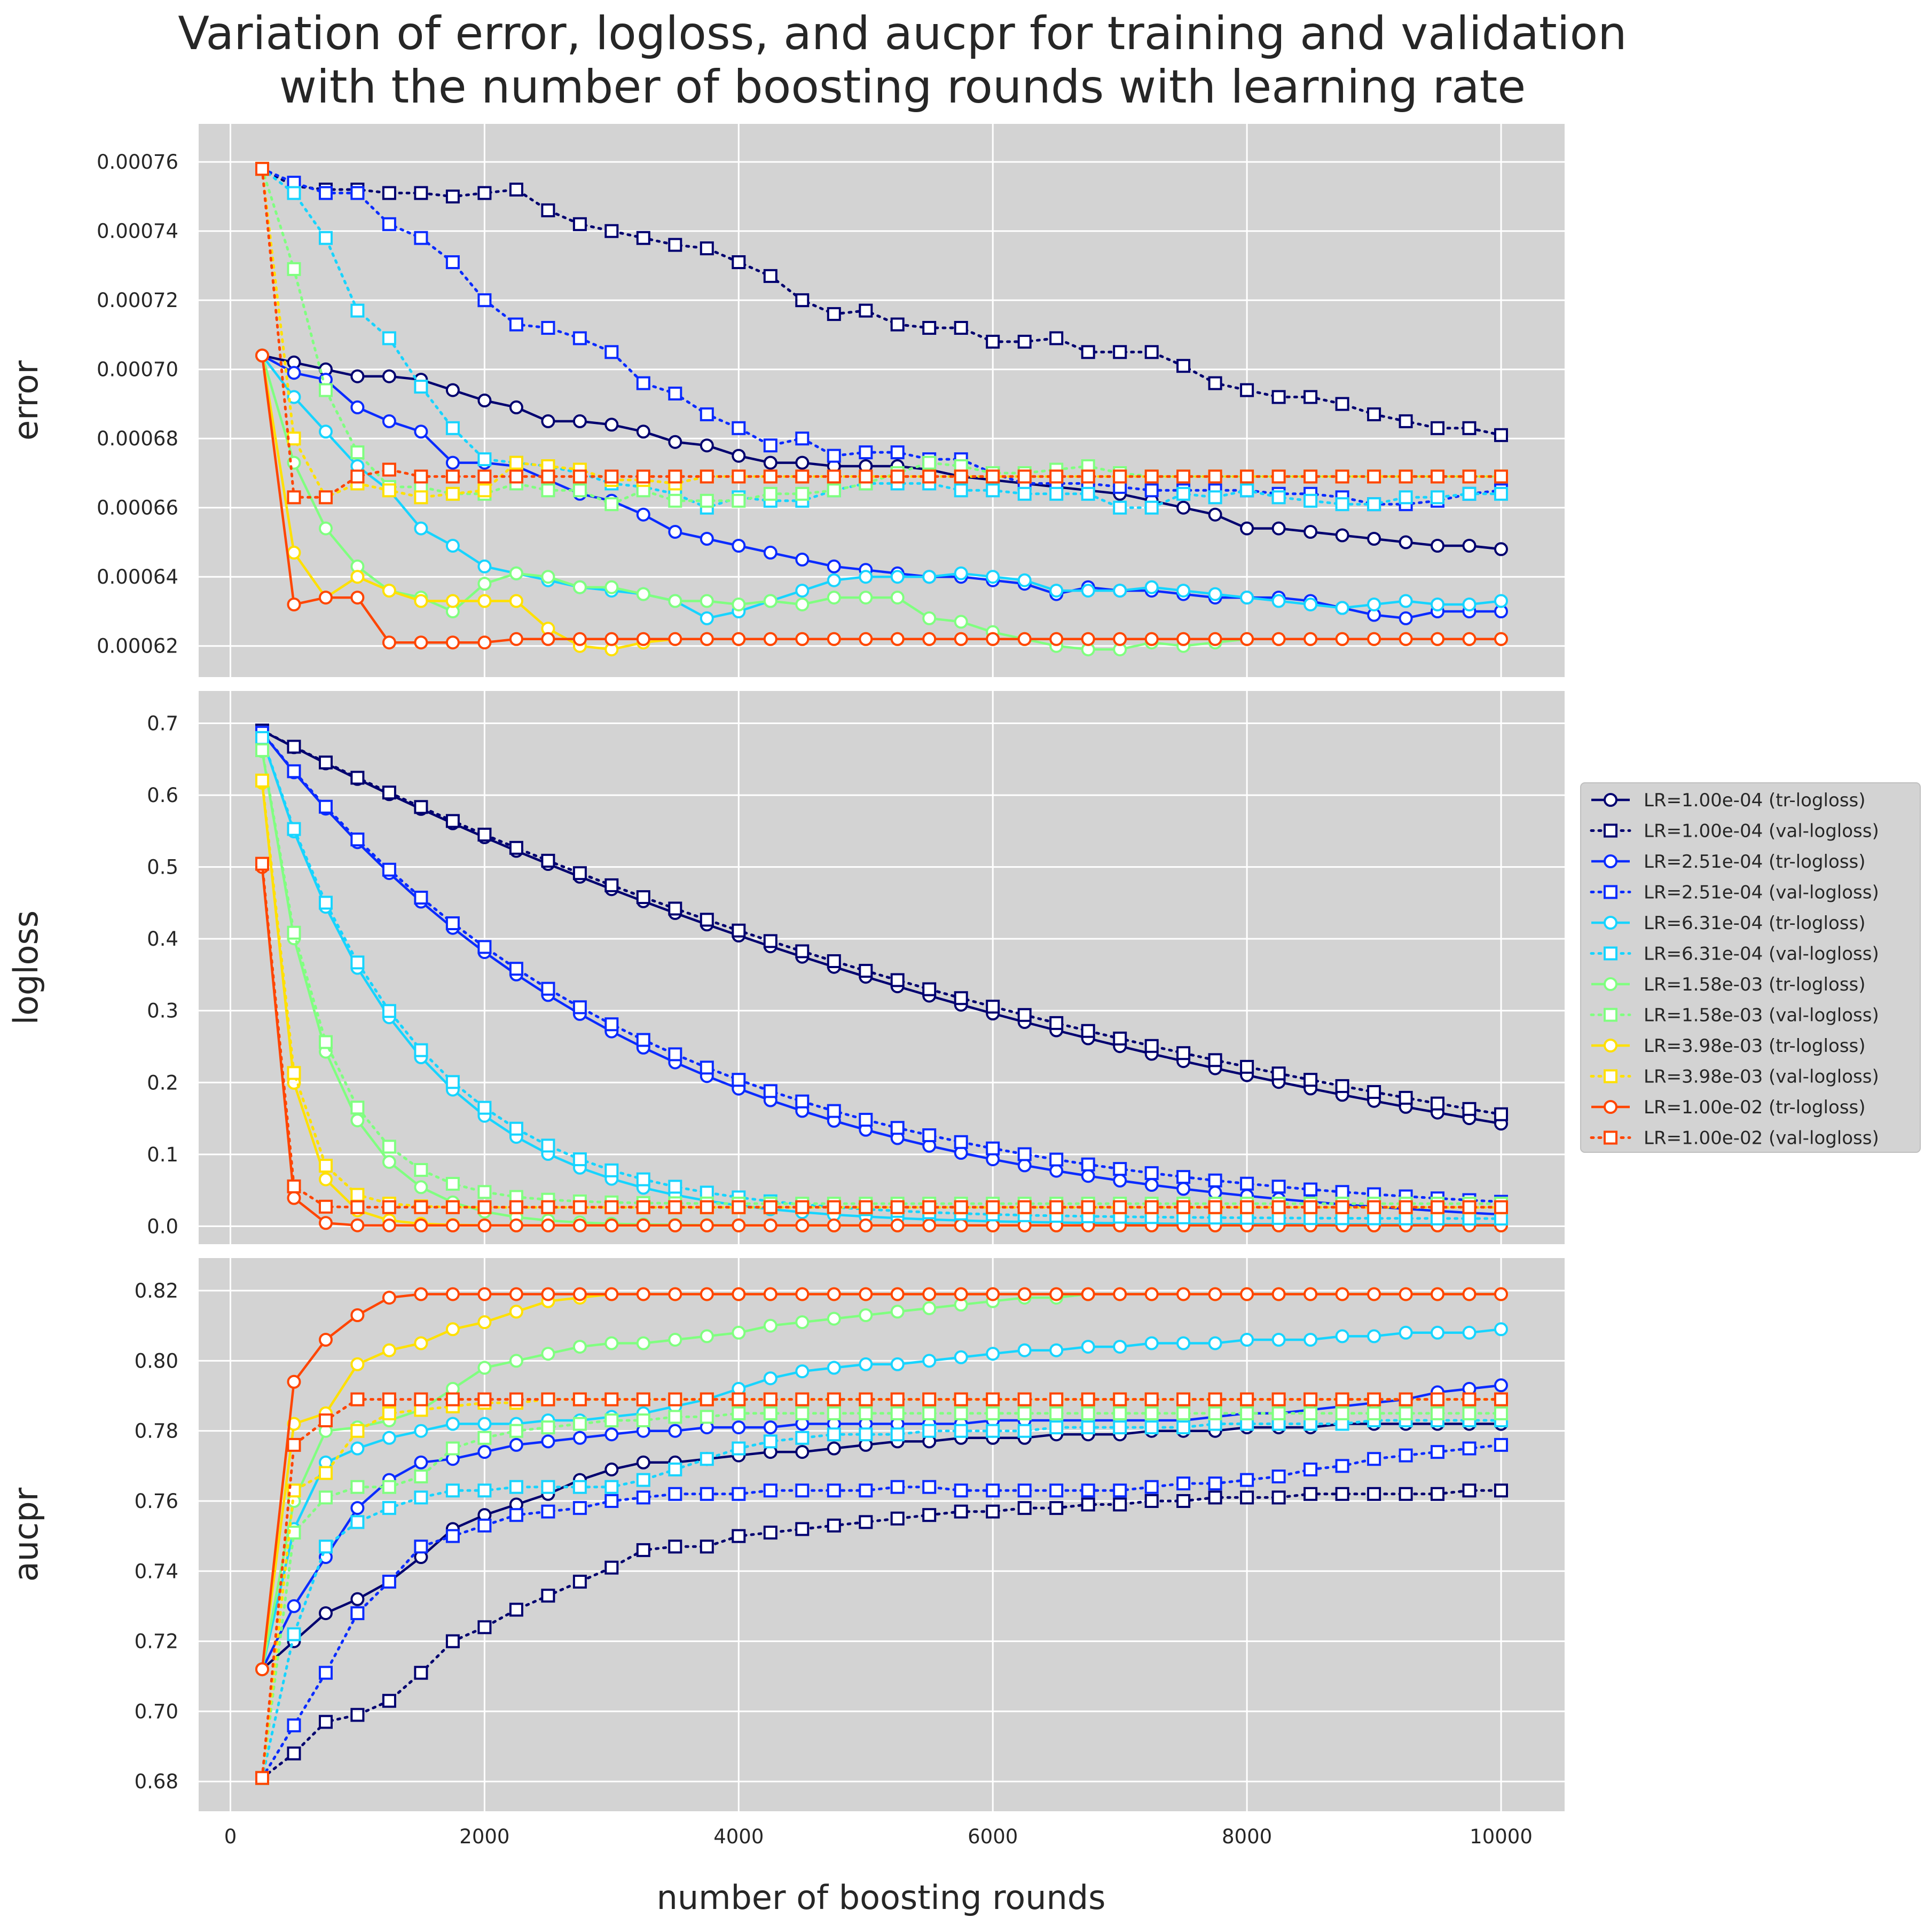  What do you see at coordinates (162, 795) in the screenshot?
I see `y-tick-label: 0.6` at bounding box center [162, 795].